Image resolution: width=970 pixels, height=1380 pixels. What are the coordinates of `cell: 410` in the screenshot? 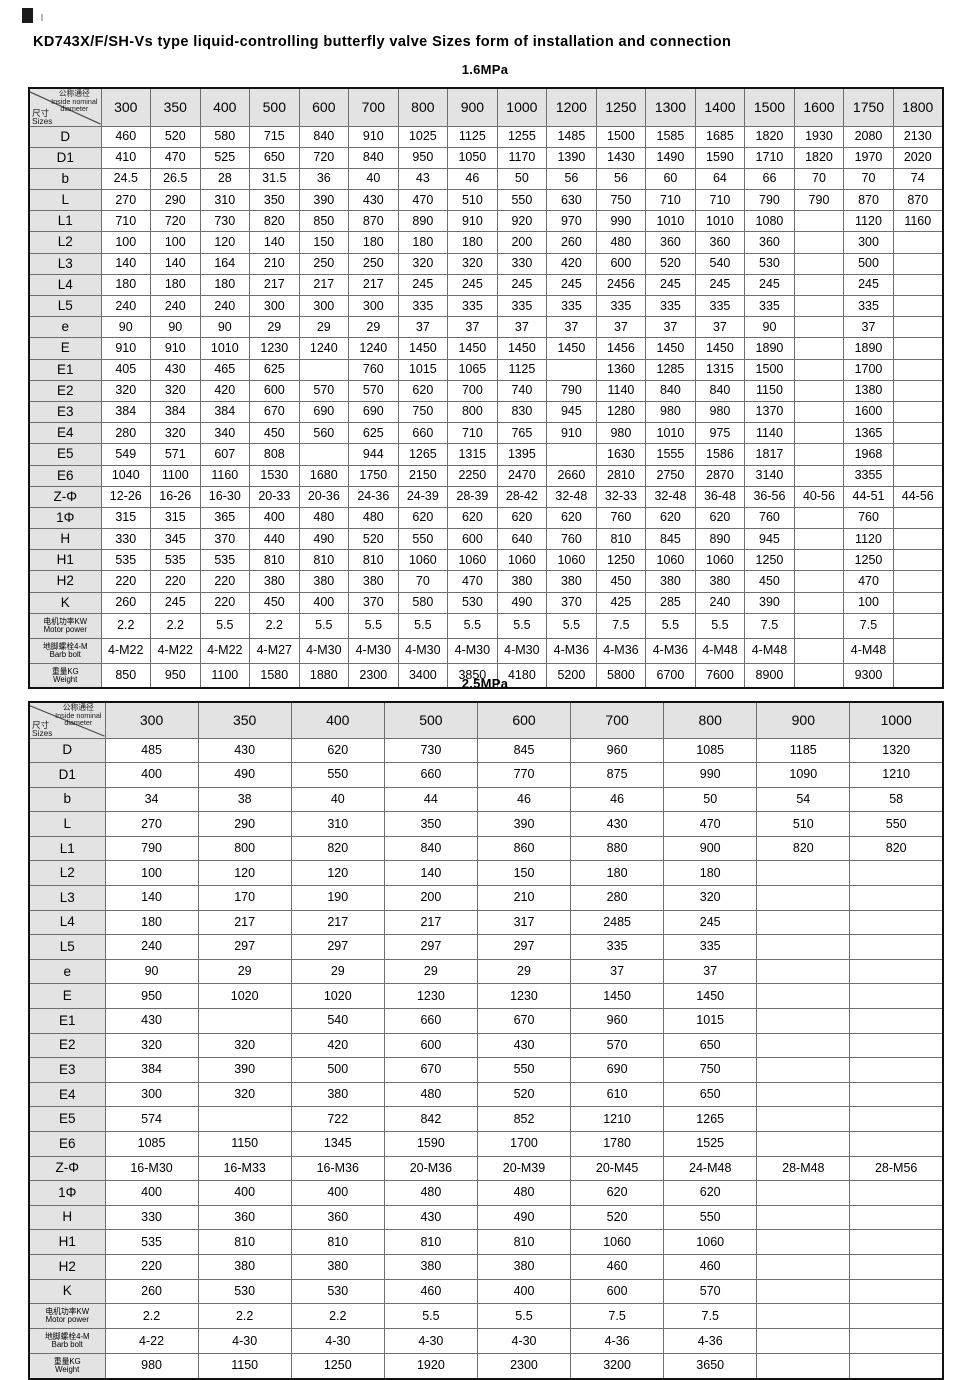 It's located at (126, 157).